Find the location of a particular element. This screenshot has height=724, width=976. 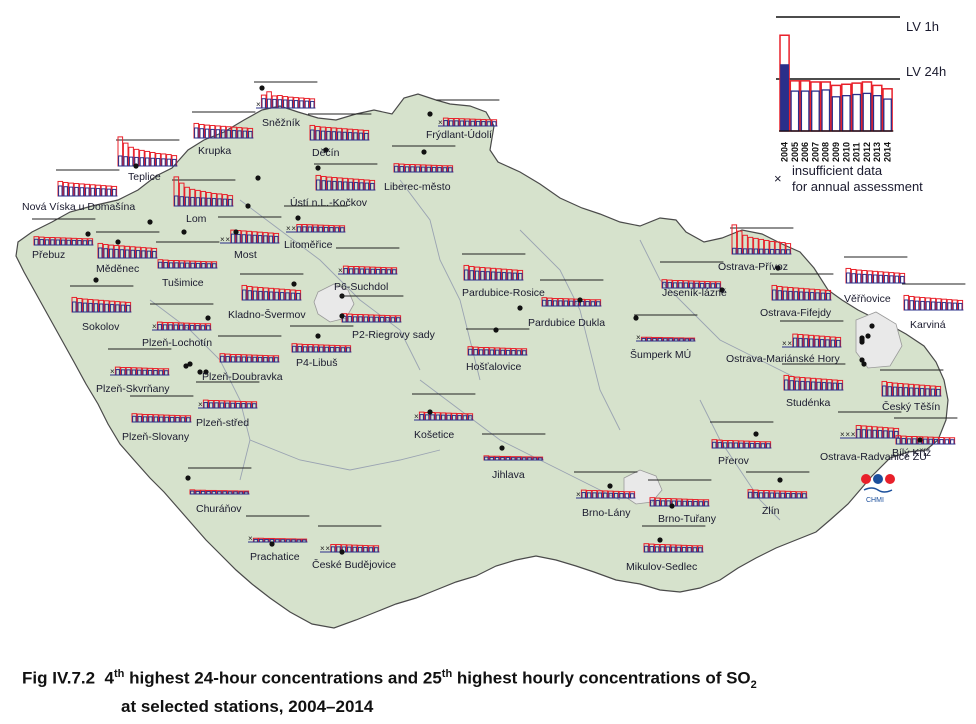

legend-year-label: 2008 is located at coordinates (826, 152).